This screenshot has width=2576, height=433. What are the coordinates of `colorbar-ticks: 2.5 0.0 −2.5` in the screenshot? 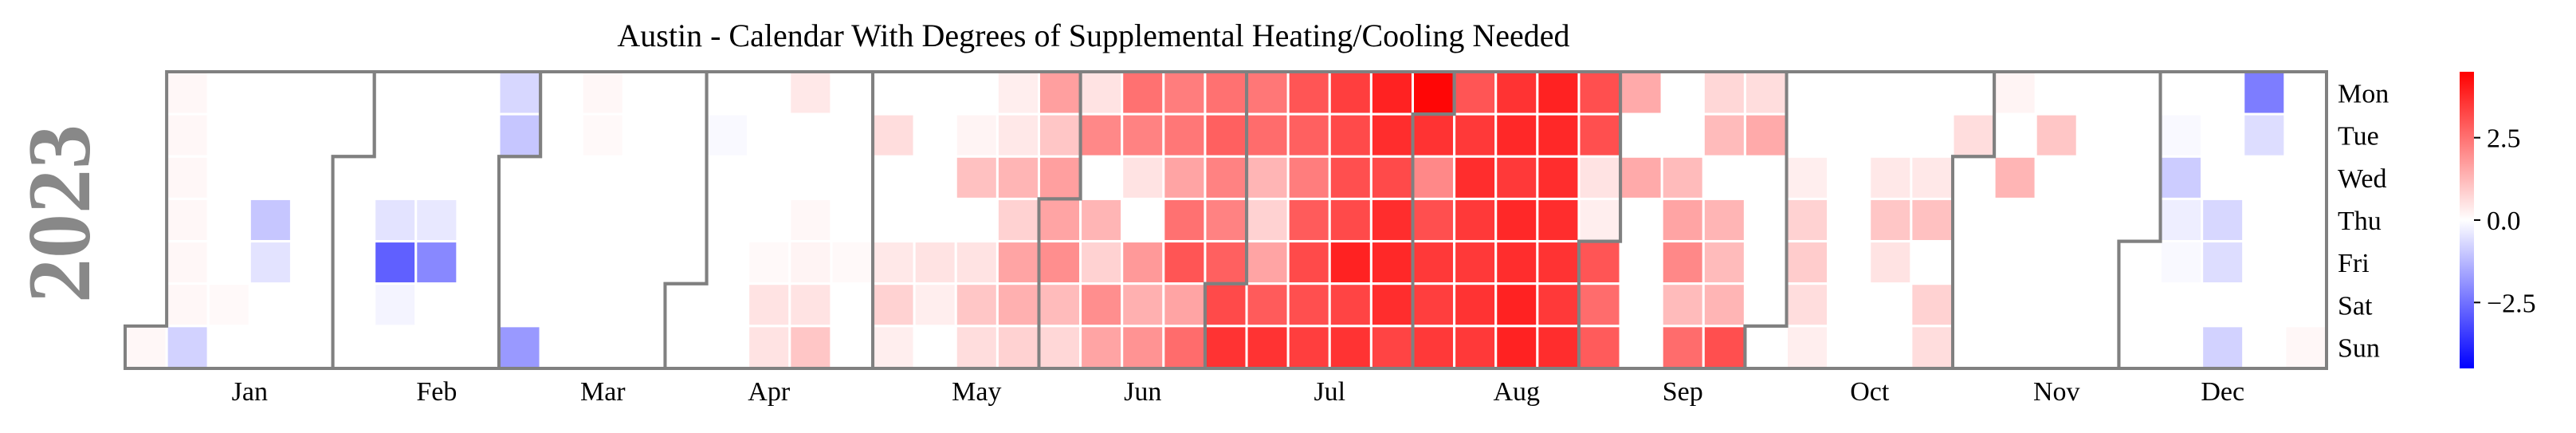 It's located at (2505, 221).